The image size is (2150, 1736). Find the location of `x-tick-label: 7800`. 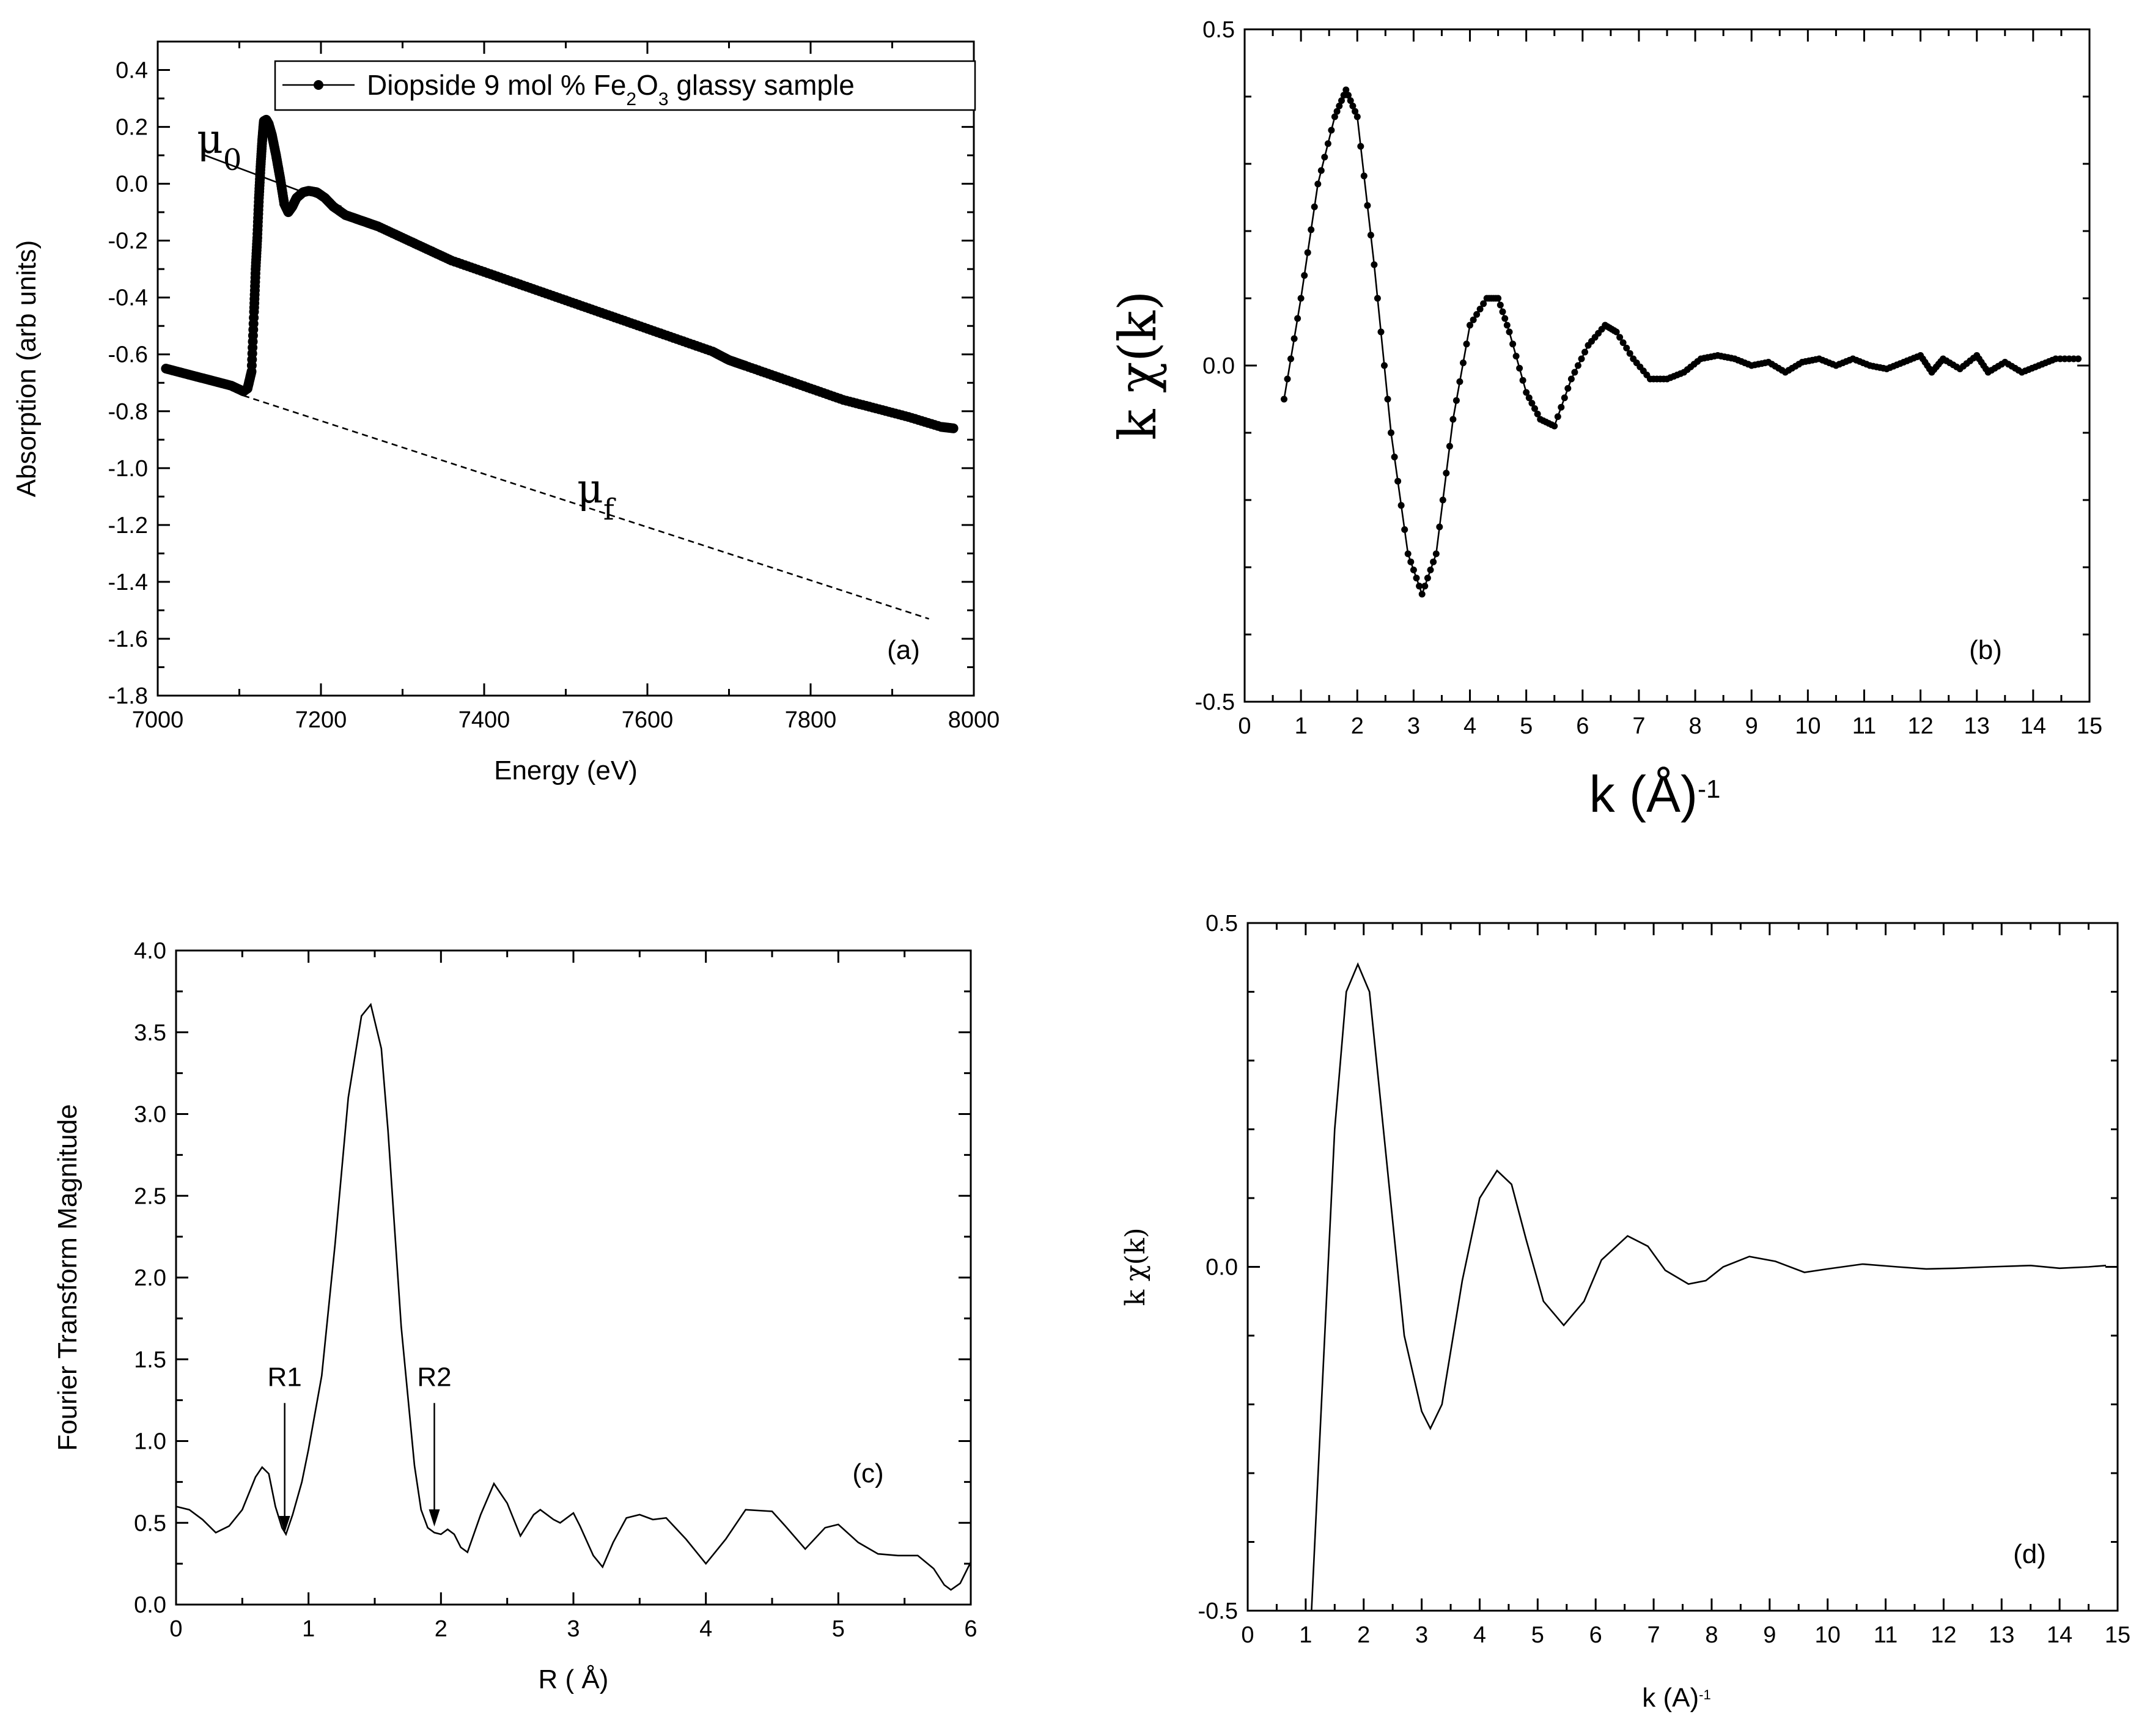

x-tick-label: 7800 is located at coordinates (811, 720).